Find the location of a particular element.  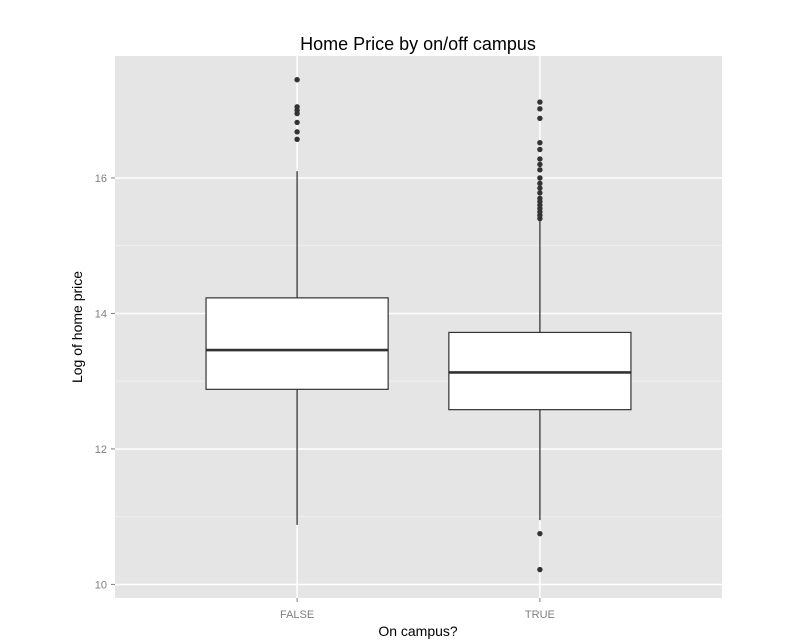

y-tick-label: 16 is located at coordinates (101, 179).